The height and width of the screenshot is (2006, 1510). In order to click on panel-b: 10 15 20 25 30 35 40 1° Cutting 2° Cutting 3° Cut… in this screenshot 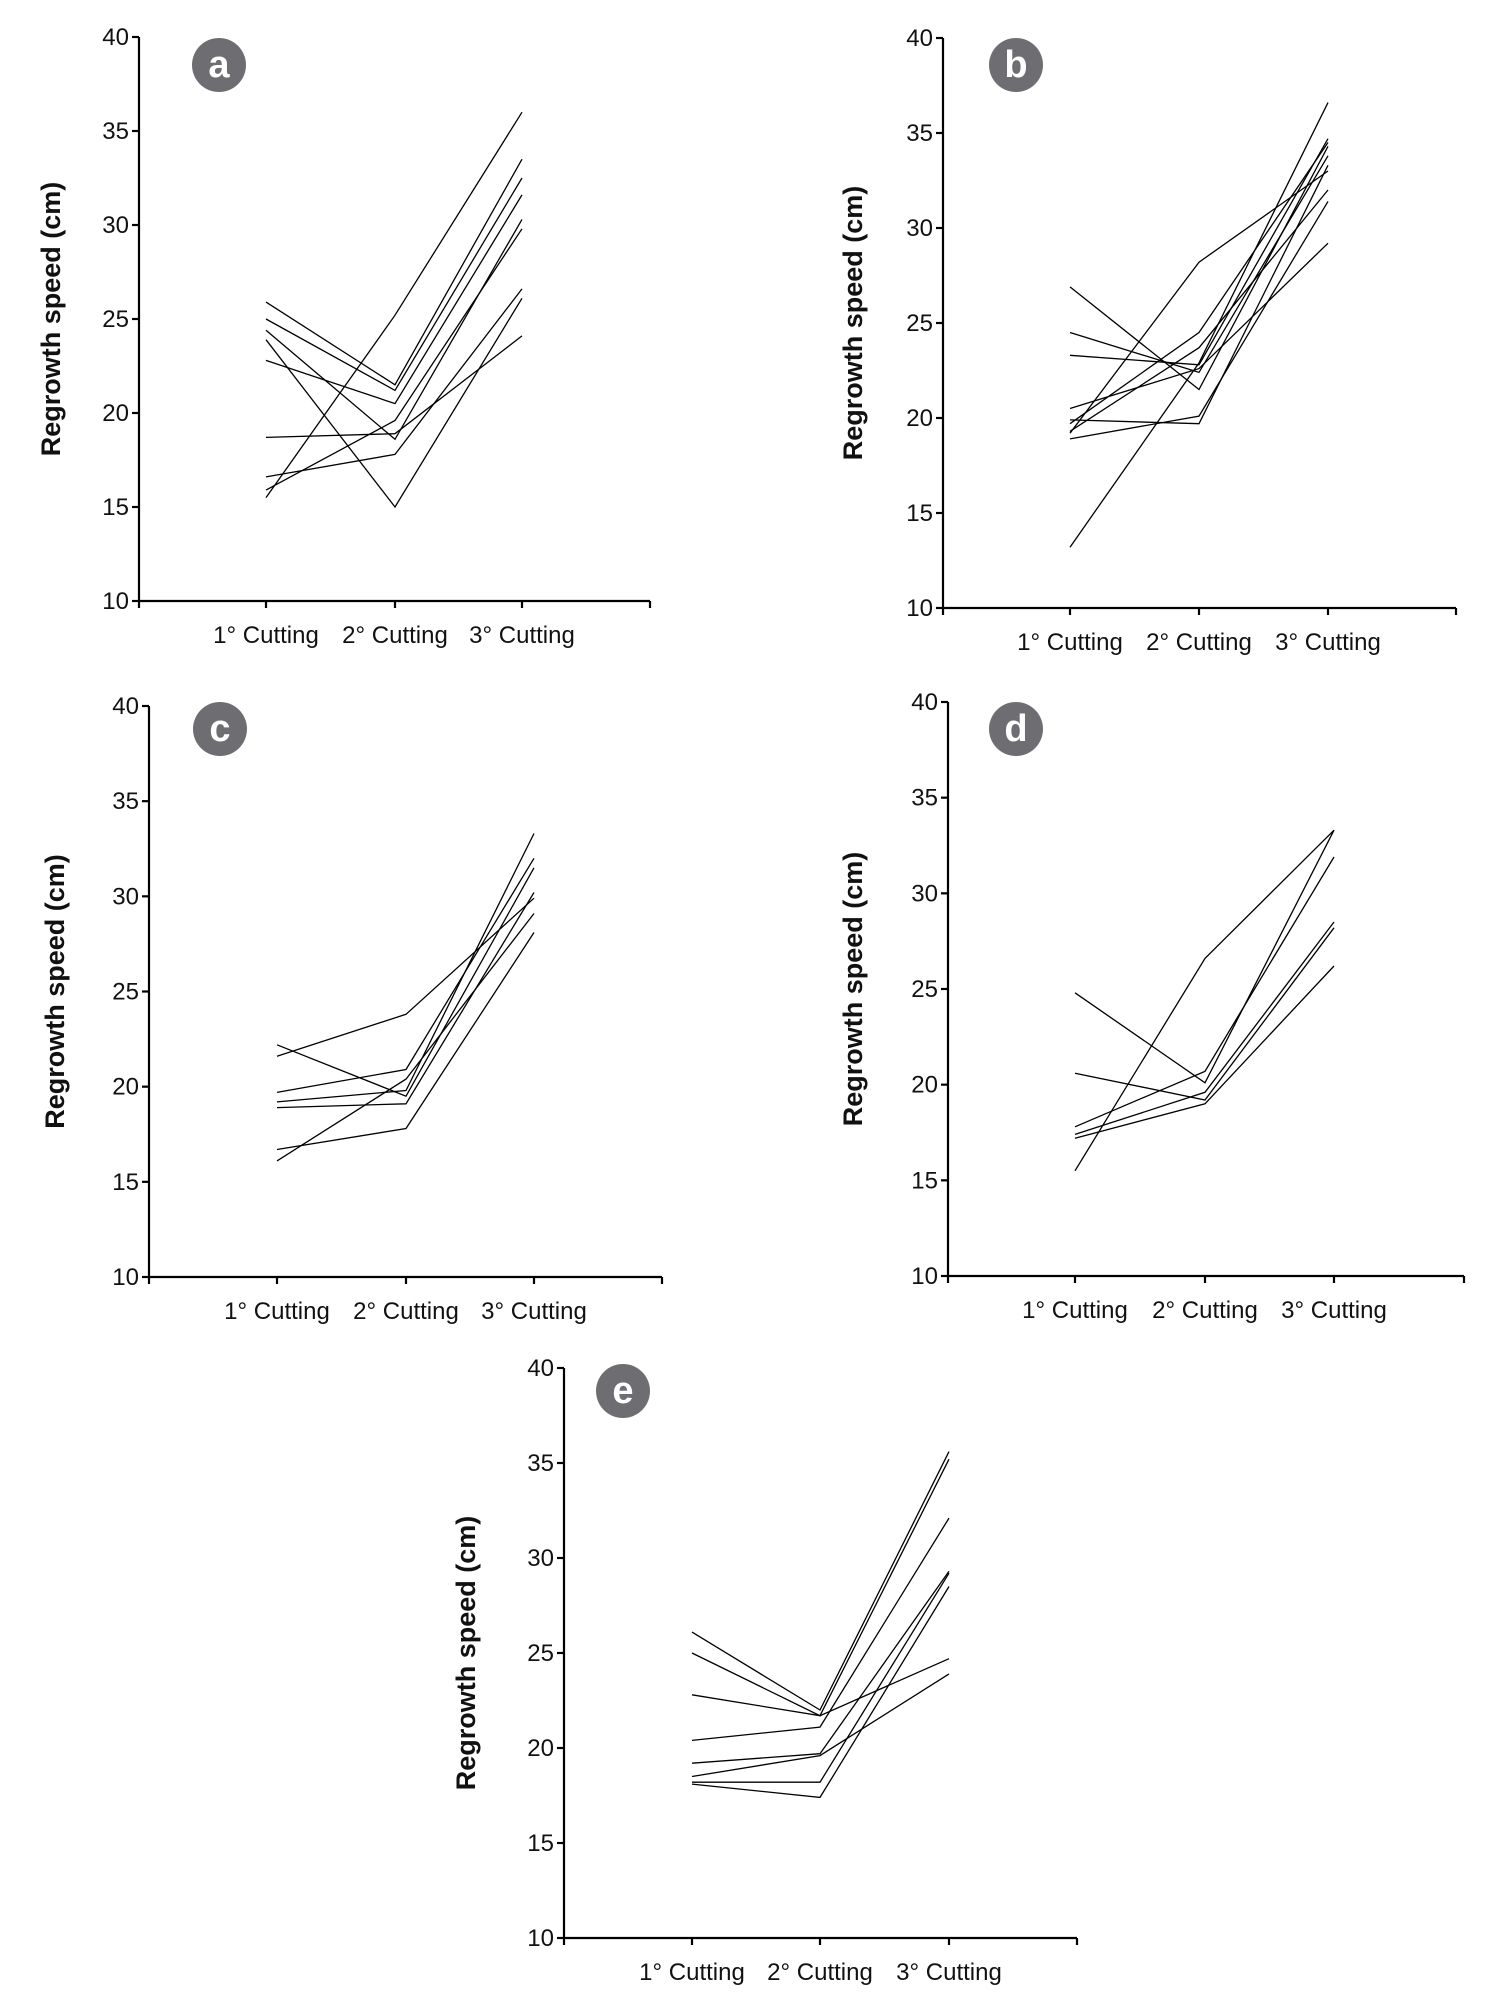, I will do `click(1148, 340)`.